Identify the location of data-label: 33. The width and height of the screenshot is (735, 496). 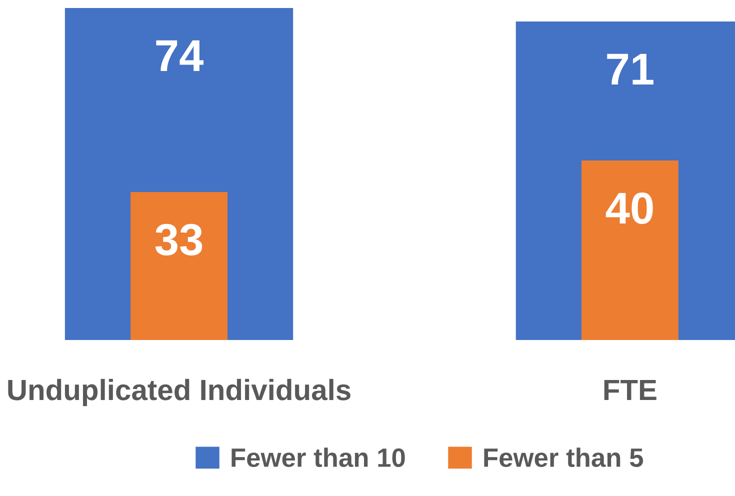
(178, 240).